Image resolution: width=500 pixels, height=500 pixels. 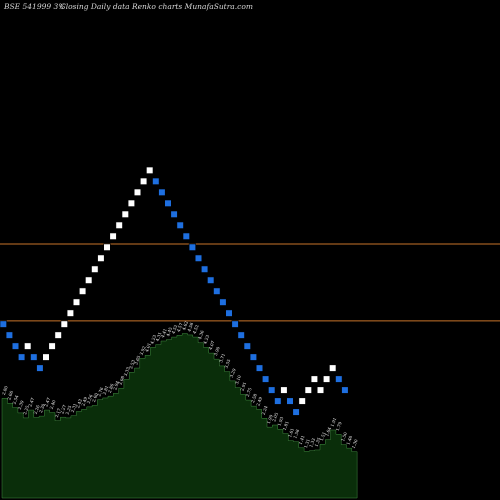 What do you see at coordinates (21, 404) in the screenshot?
I see `volume-value-label: 2.39` at bounding box center [21, 404].